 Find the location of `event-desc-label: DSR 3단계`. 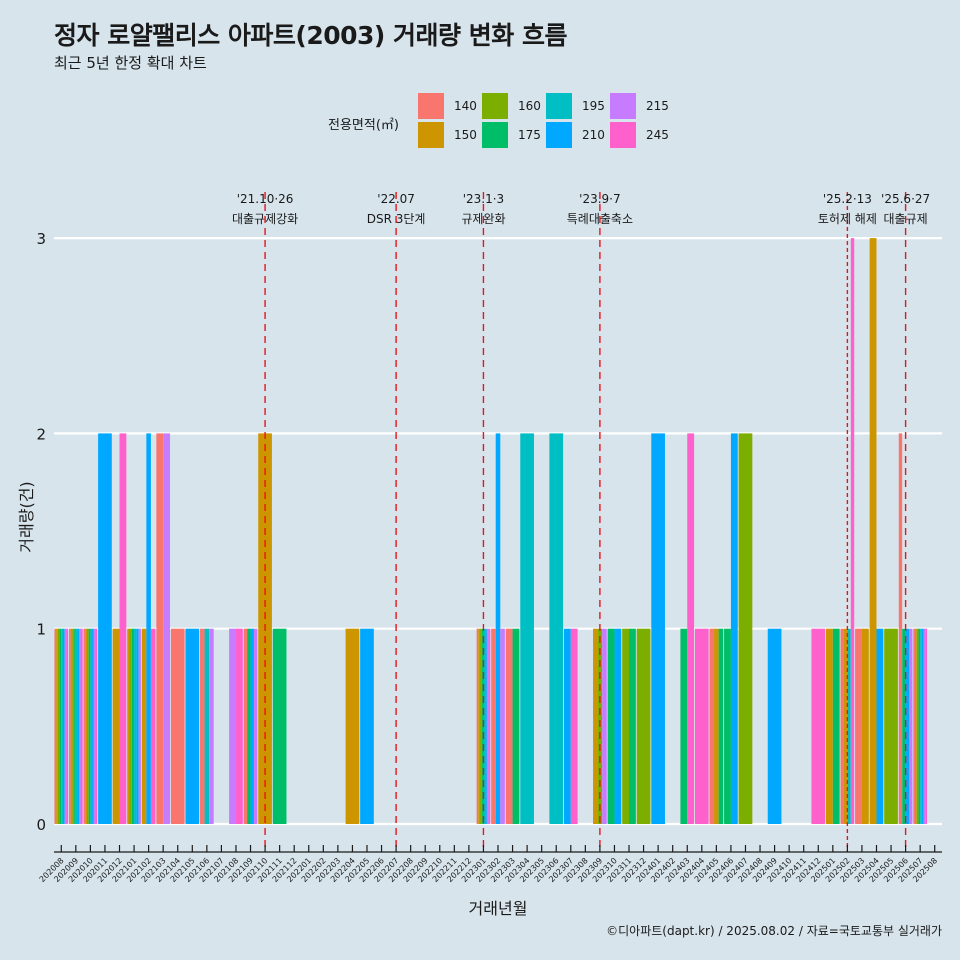

event-desc-label: DSR 3단계 is located at coordinates (396, 219).